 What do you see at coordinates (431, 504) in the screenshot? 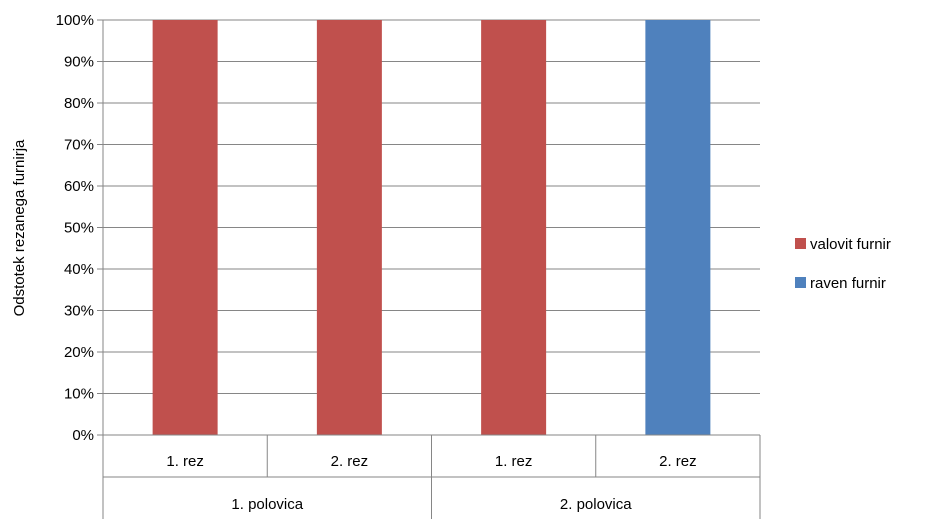
I see `group-labels: 1. polovica 2. polovica` at bounding box center [431, 504].